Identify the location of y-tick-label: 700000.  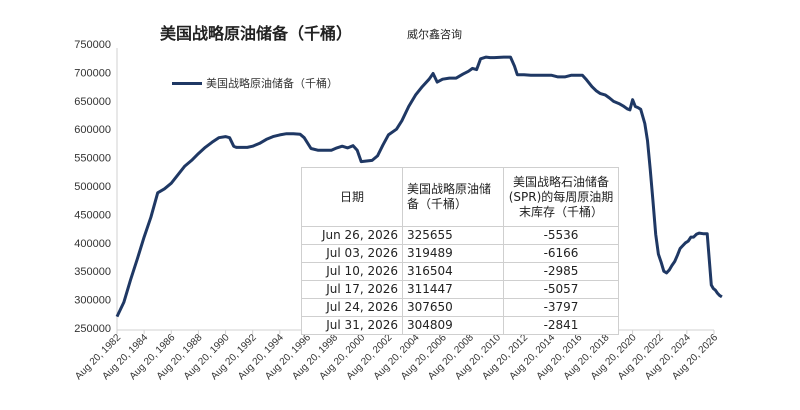
(92, 73).